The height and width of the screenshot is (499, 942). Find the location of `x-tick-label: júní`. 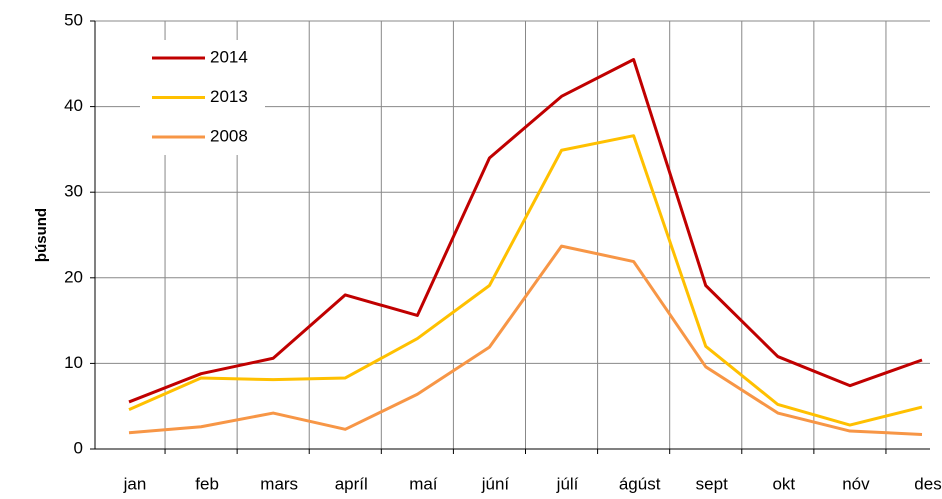

x-tick-label: júní is located at coordinates (495, 483).